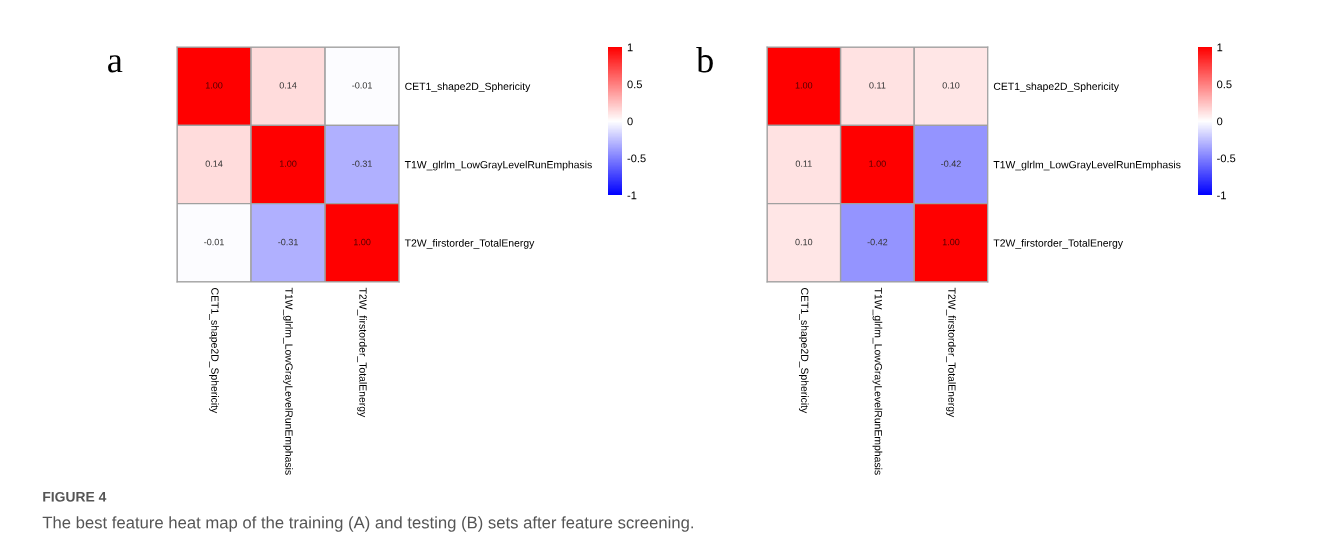 Image resolution: width=1322 pixels, height=556 pixels. I want to click on chart-title: b, so click(704, 60).